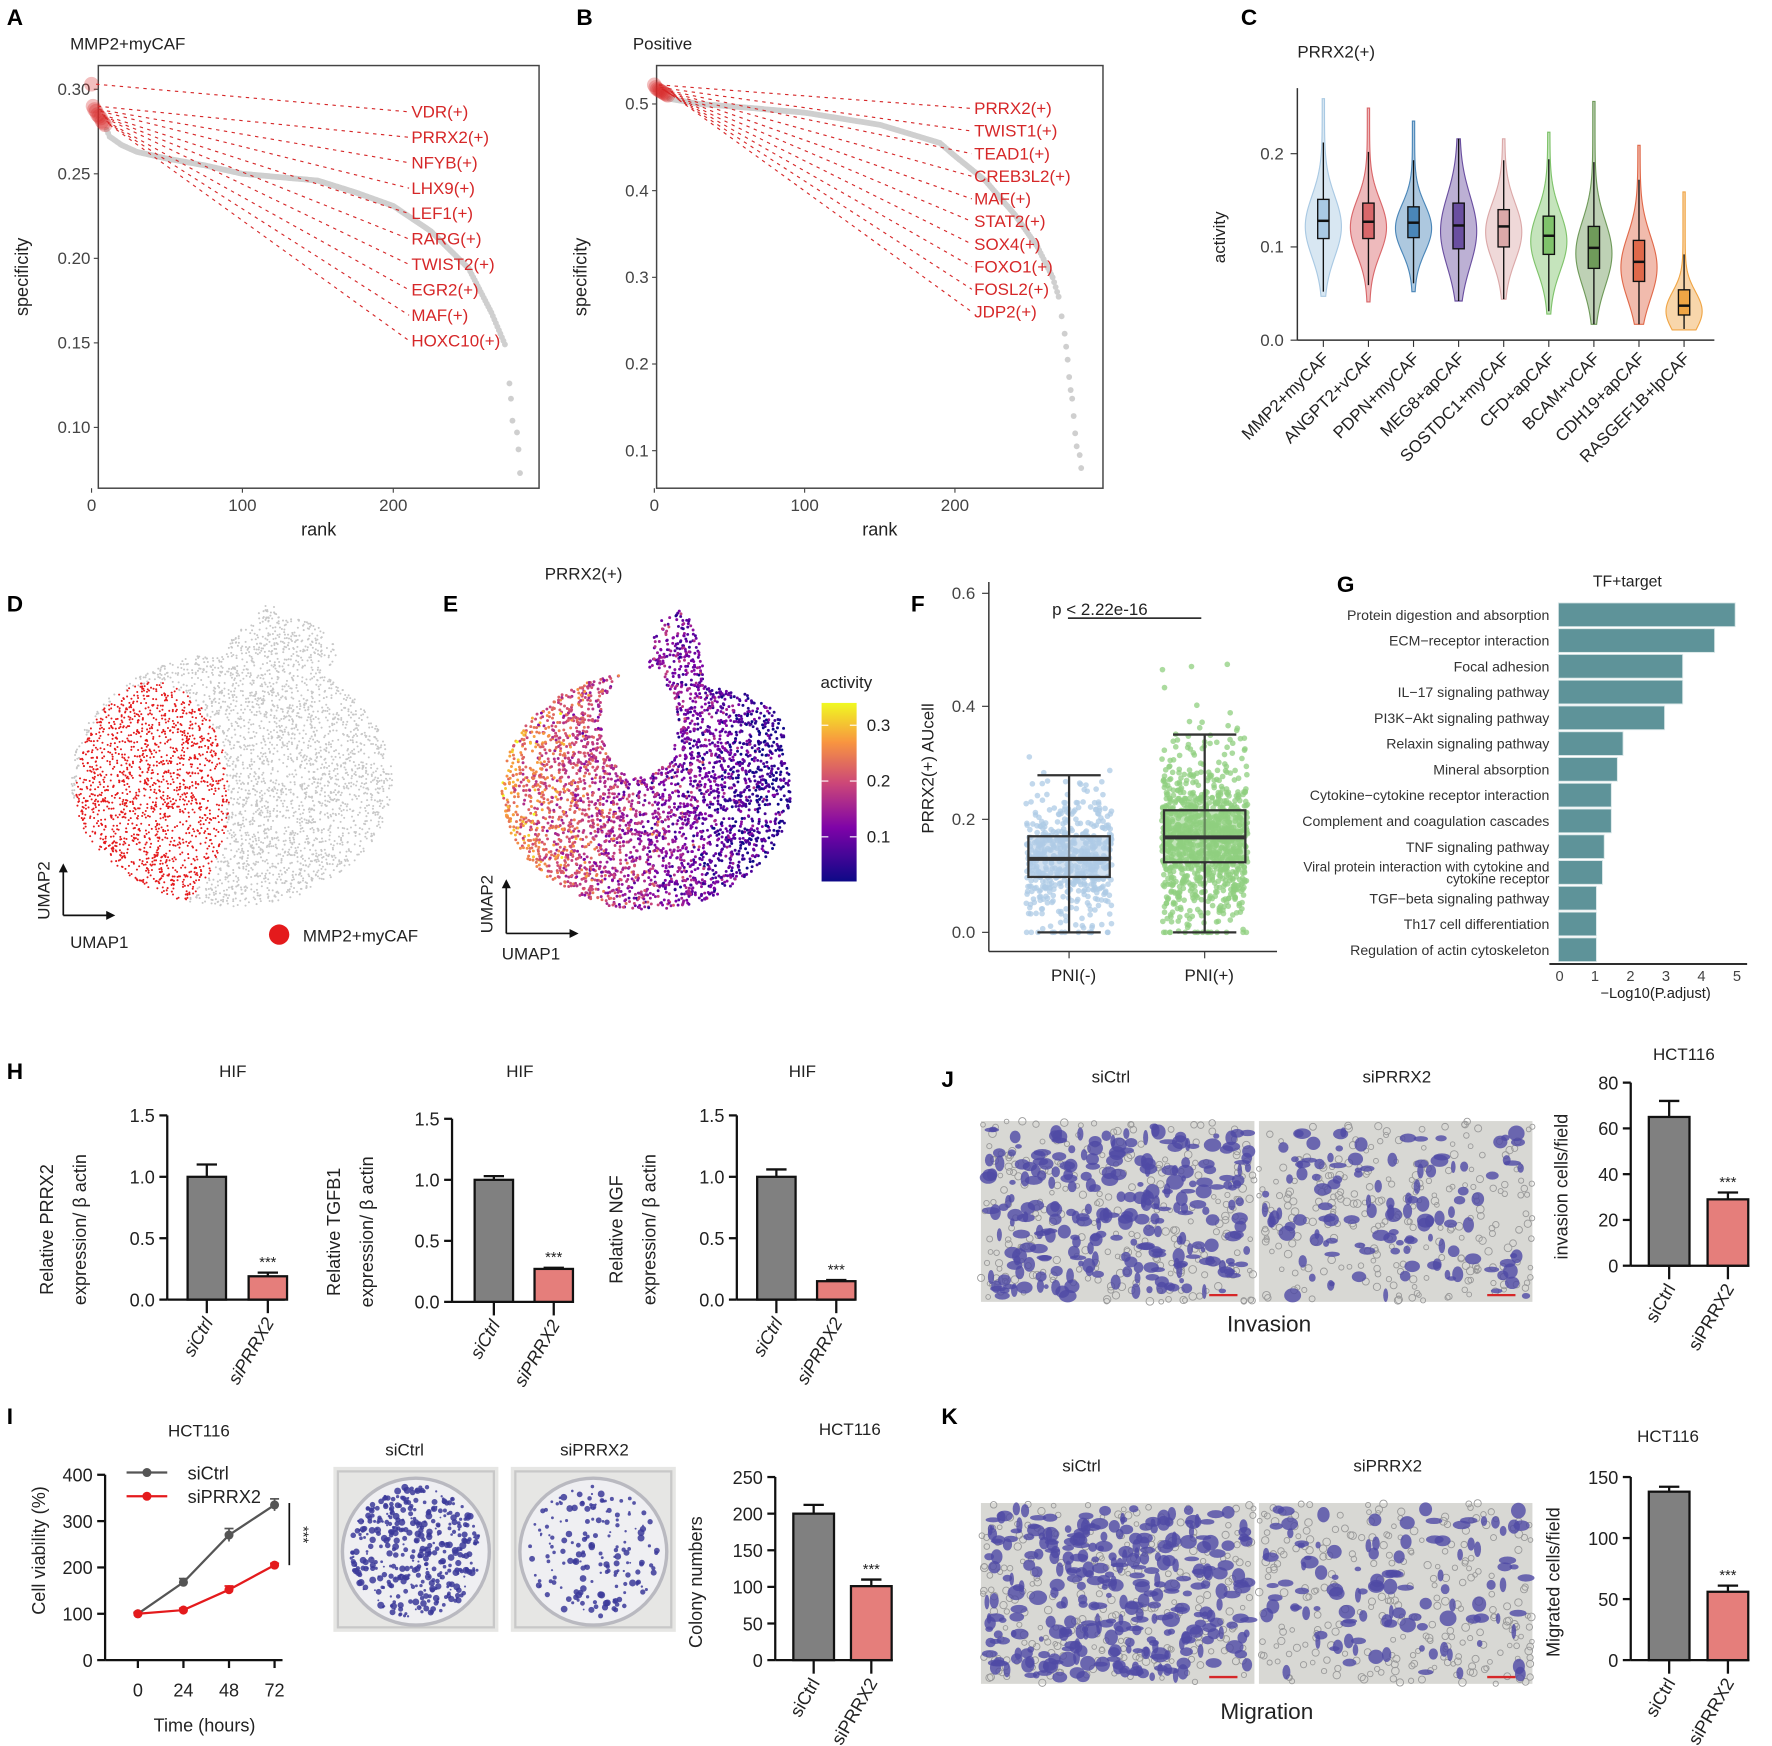 Image resolution: width=1772 pixels, height=1746 pixels. I want to click on panel-letter: F, so click(918, 603).